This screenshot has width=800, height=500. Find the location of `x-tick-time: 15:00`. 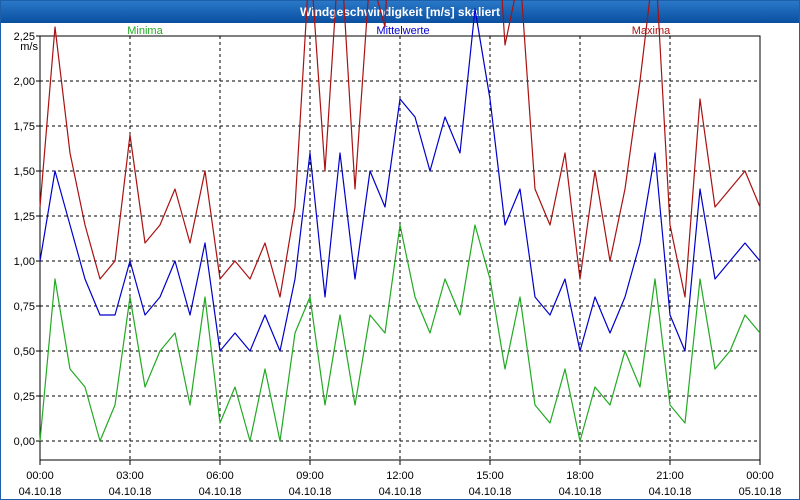

x-tick-time: 15:00 is located at coordinates (490, 476).